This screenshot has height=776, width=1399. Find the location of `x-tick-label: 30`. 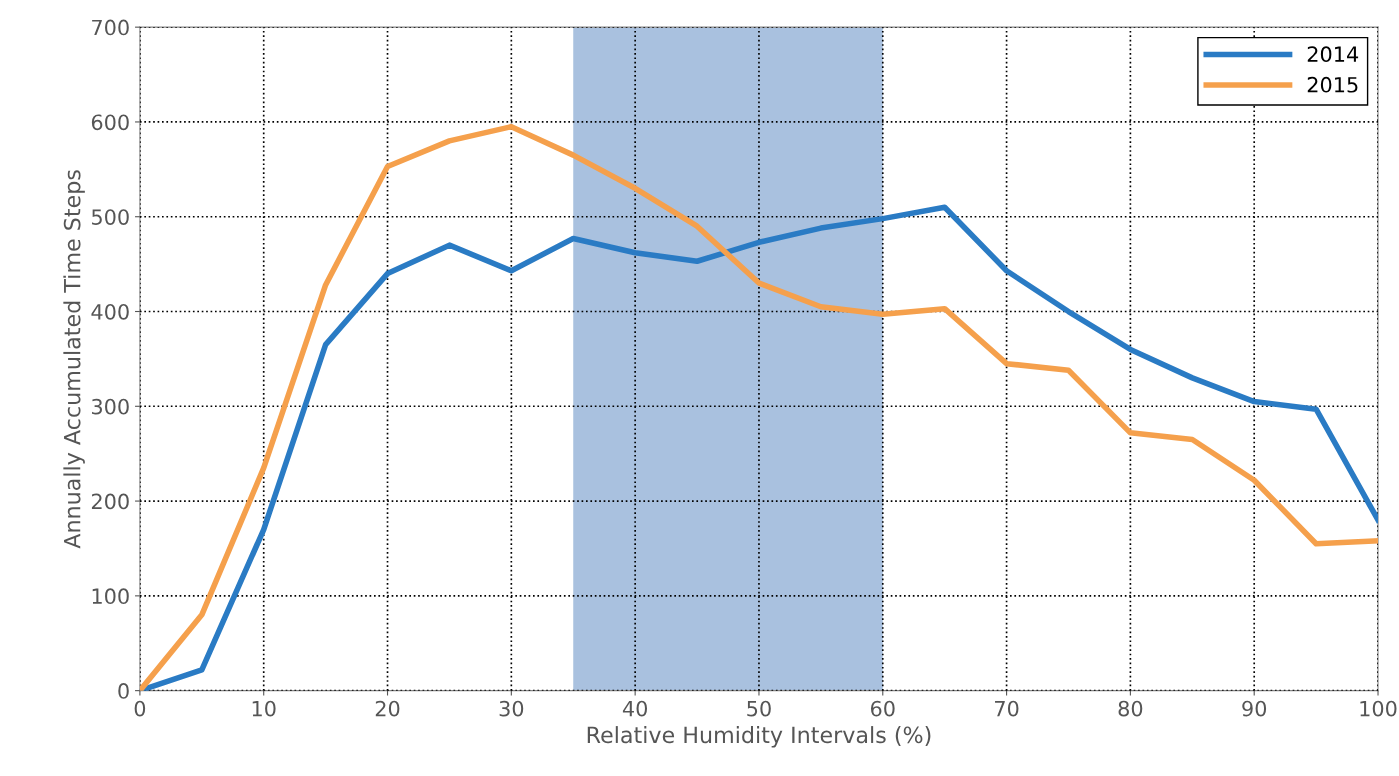

x-tick-label: 30 is located at coordinates (511, 708).